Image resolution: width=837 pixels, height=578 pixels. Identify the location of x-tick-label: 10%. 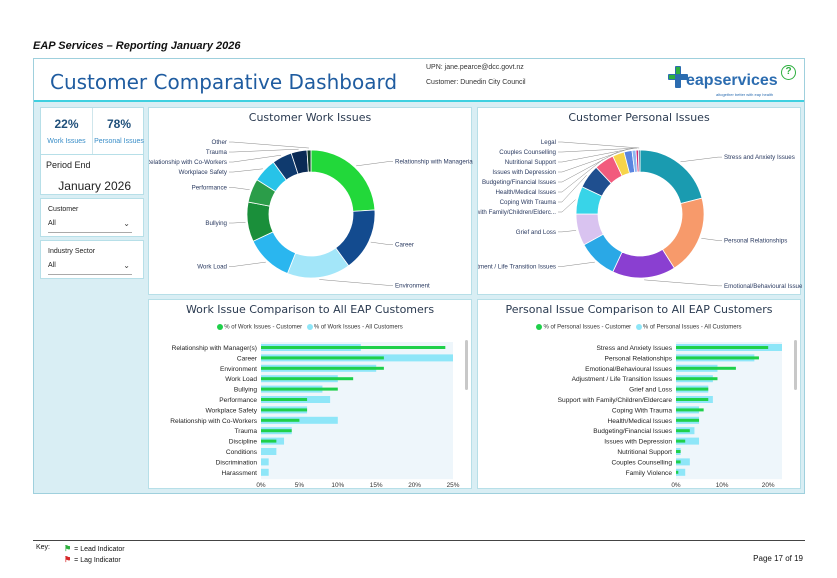
(722, 485).